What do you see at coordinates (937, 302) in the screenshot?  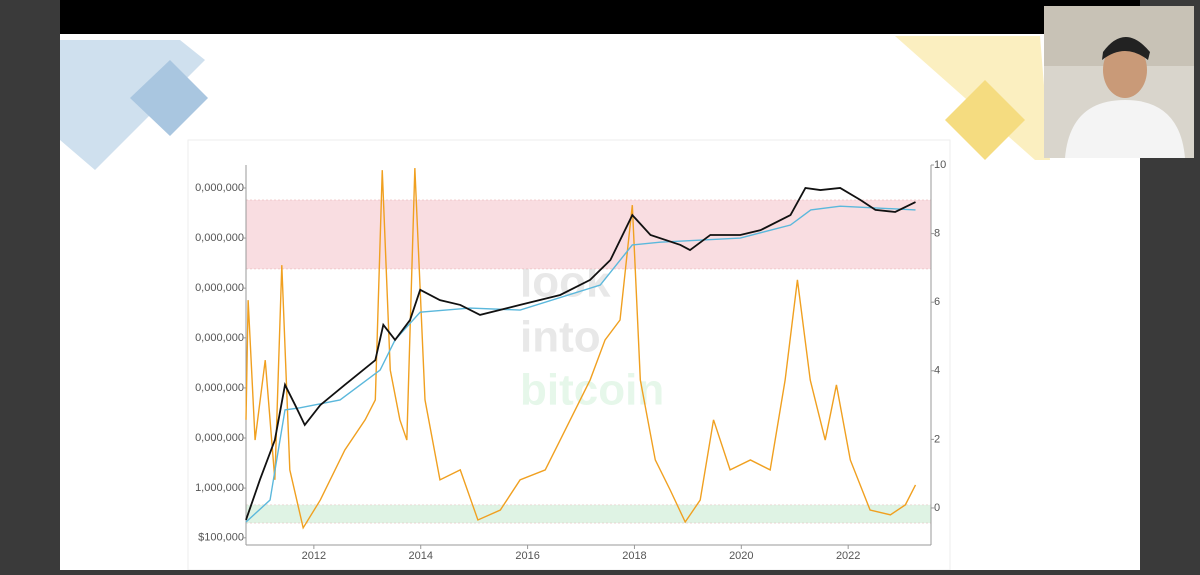 I see `y2-tick-label: 6` at bounding box center [937, 302].